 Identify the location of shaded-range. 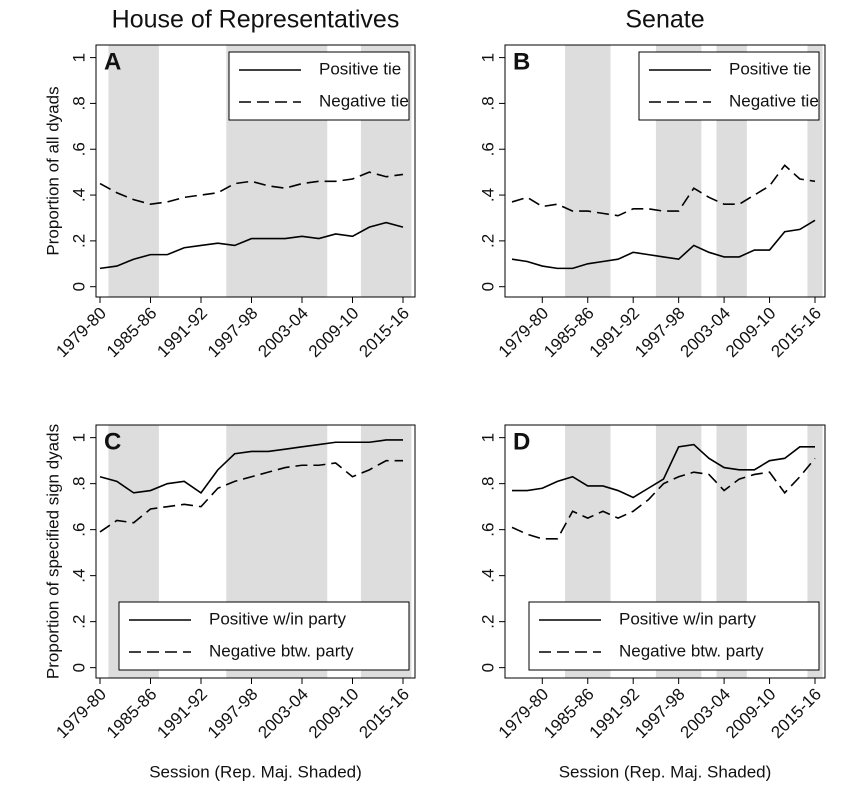
(588, 171).